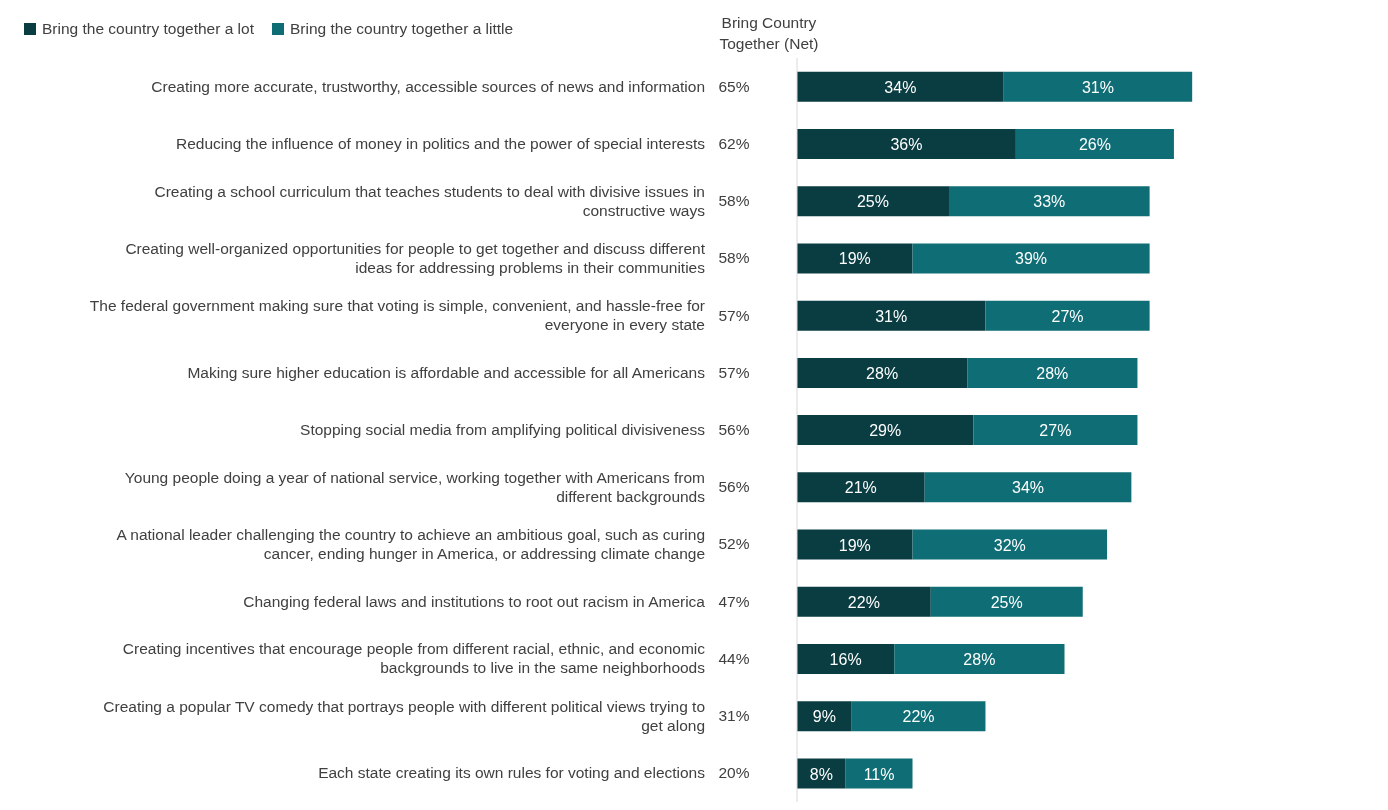 The image size is (1388, 810). What do you see at coordinates (734, 544) in the screenshot?
I see `total-label: 52%` at bounding box center [734, 544].